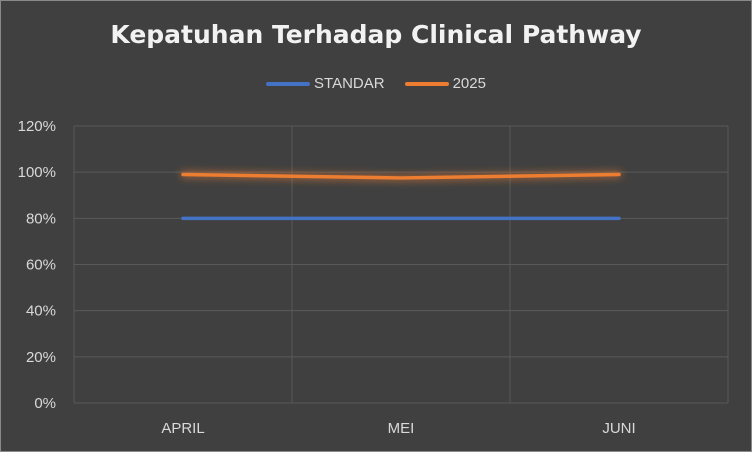 This screenshot has width=752, height=452. I want to click on legend-swatch-2025, so click(426, 83).